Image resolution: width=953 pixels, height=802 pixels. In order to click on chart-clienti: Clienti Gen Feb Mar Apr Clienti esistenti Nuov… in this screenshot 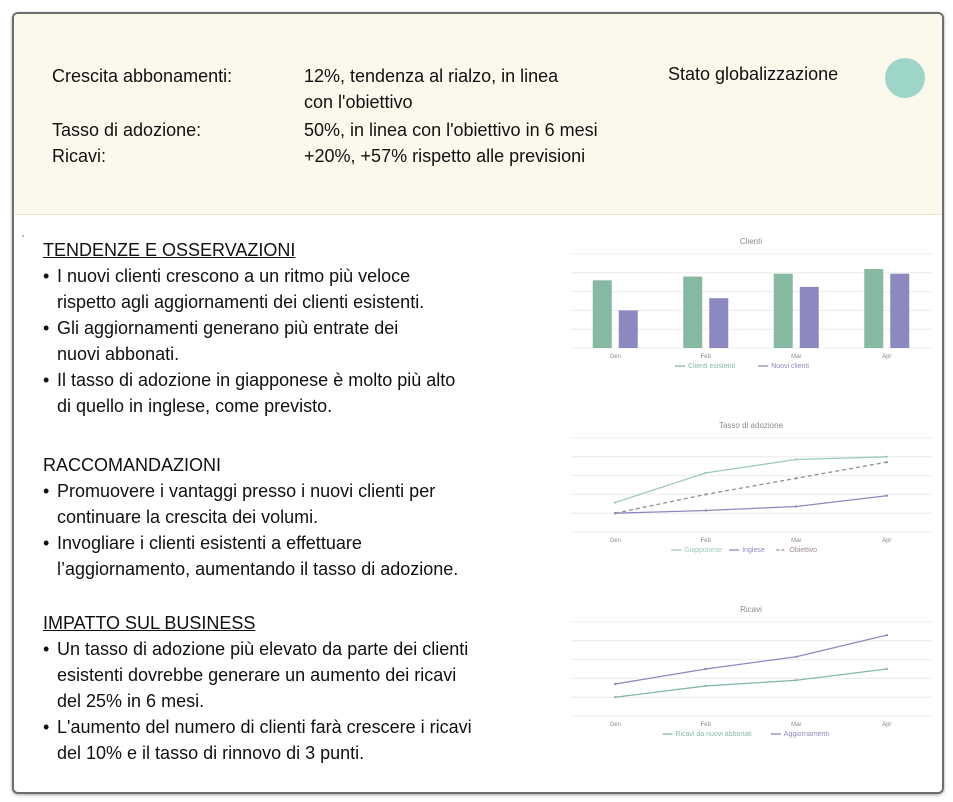, I will do `click(751, 303)`.